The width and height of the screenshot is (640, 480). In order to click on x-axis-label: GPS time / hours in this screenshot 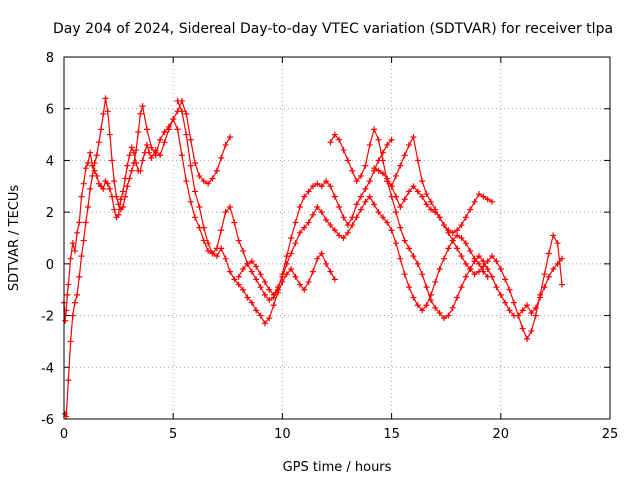, I will do `click(337, 467)`.